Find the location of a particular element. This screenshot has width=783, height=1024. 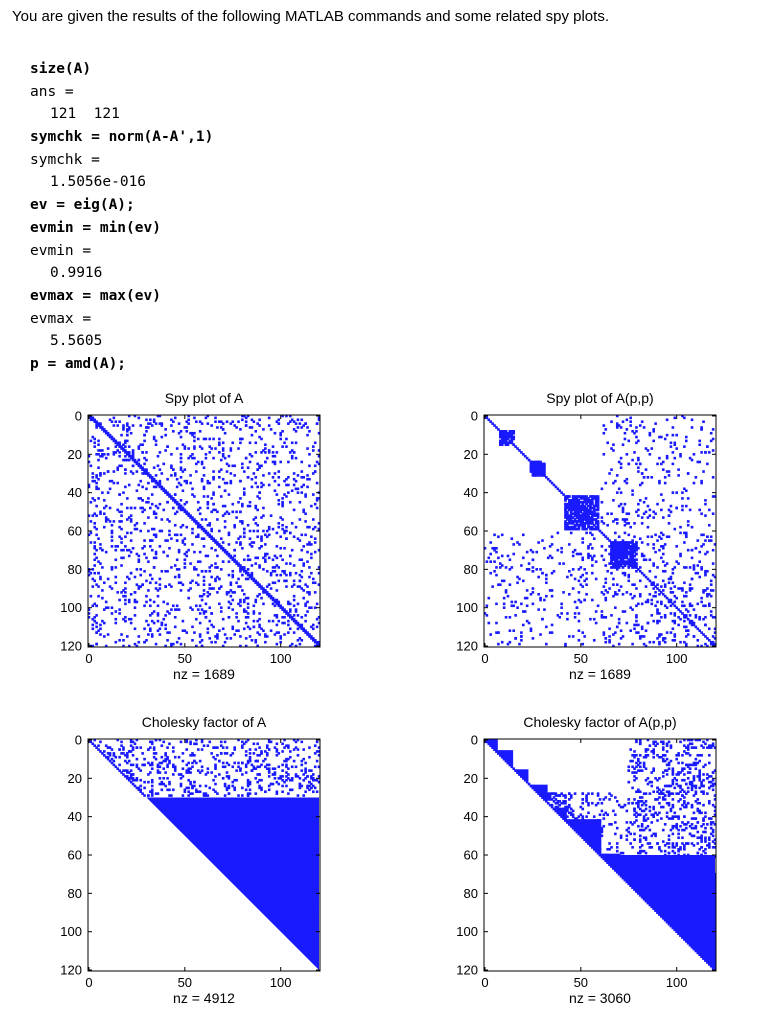

code-line: ans = is located at coordinates (52, 91).